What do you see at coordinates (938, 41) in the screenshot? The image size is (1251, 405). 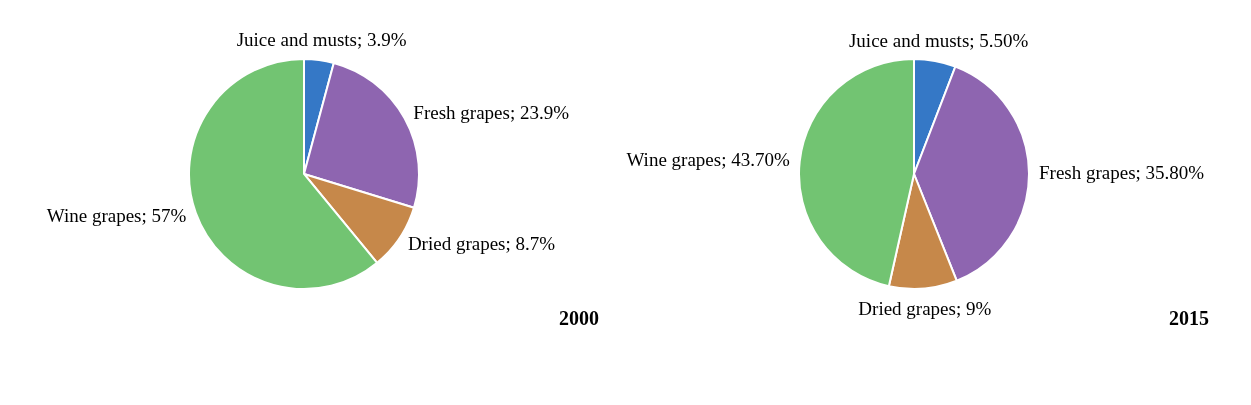 I see `slice-label: Juice and musts; 5.50%` at bounding box center [938, 41].